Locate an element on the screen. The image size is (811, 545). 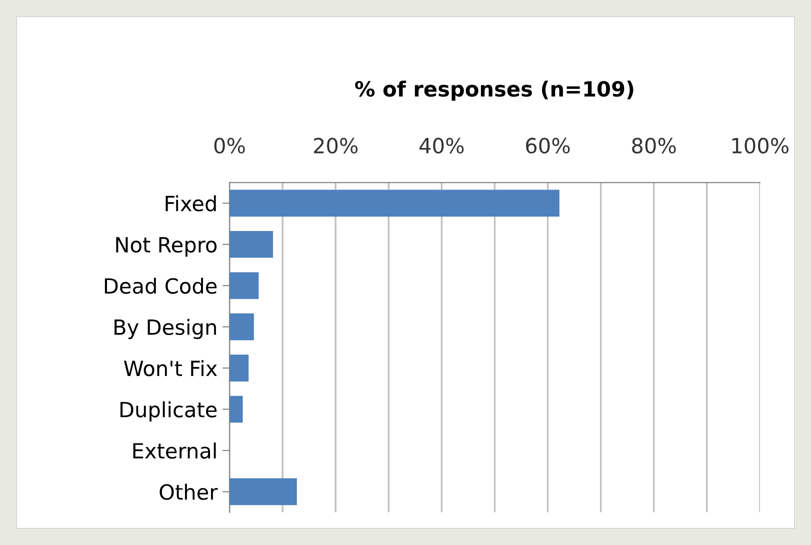
y-tick-label: Dead Code is located at coordinates (160, 286).